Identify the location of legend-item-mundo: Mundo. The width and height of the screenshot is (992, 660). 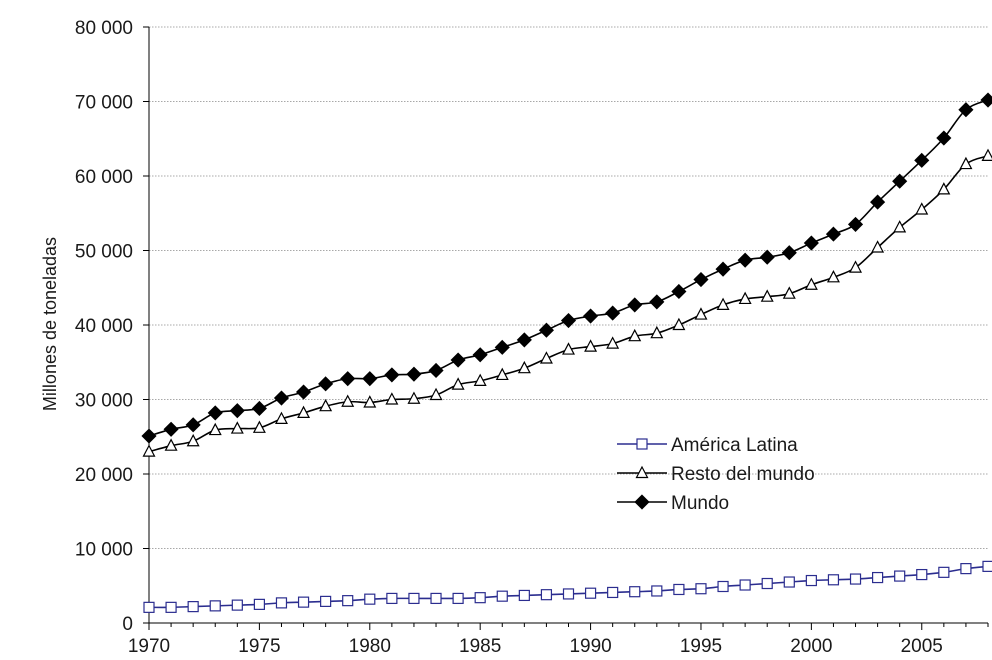
(673, 503).